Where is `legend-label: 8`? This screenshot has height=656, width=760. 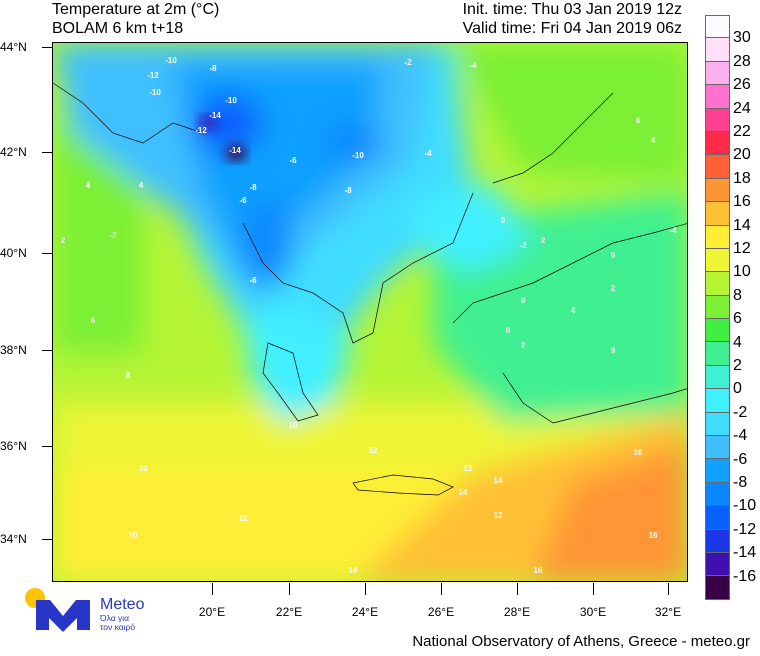 legend-label: 8 is located at coordinates (737, 295).